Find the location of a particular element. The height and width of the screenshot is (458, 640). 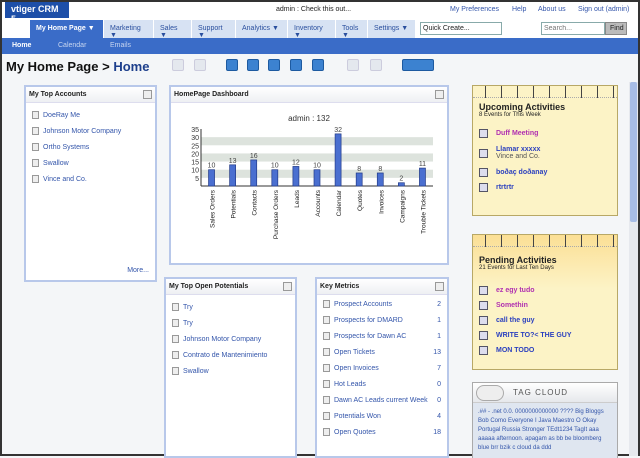

list-item: Contrato de Mantenimiento is located at coordinates (230, 355).